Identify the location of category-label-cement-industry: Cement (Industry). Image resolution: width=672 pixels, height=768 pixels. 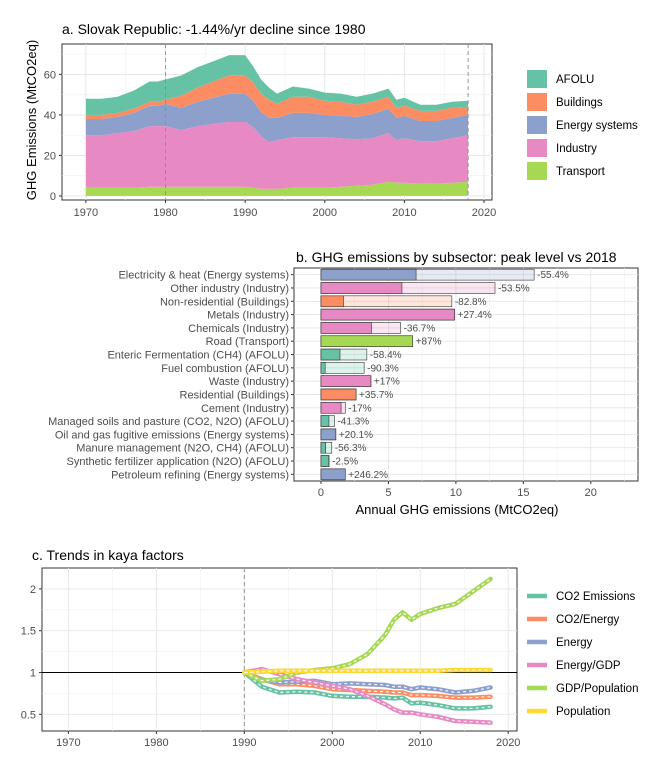
(245, 409).